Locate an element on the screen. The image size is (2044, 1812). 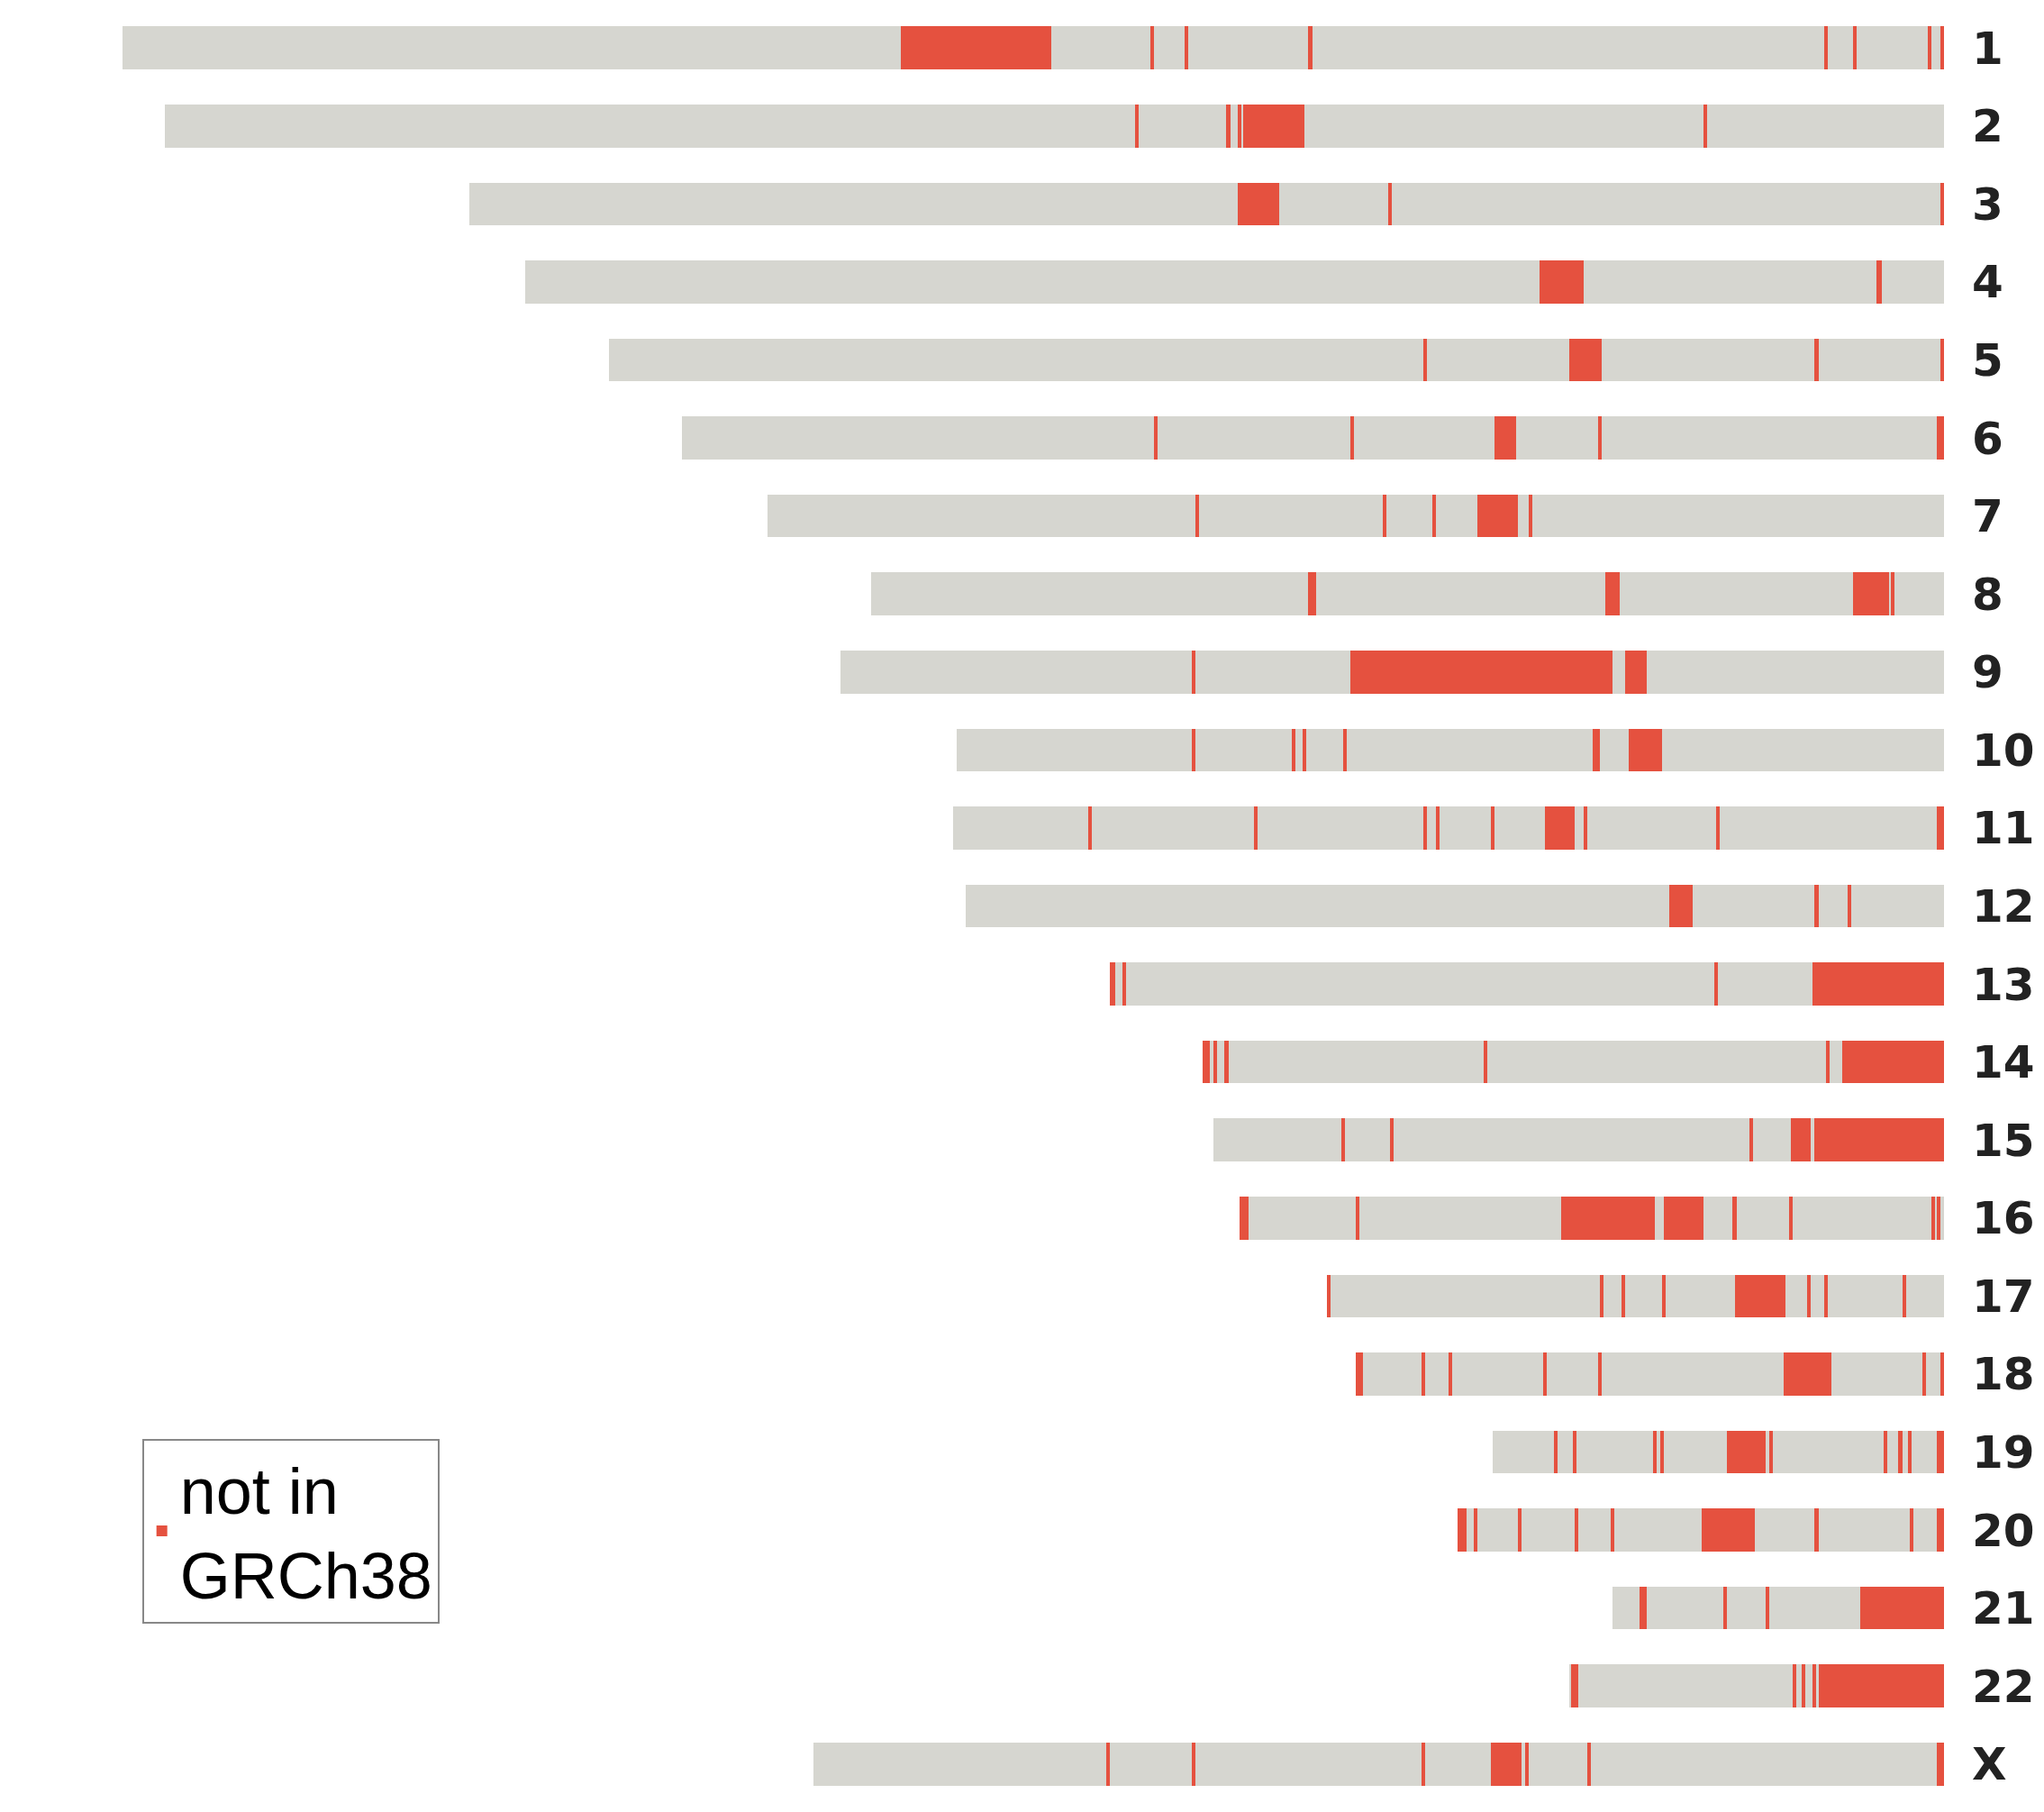
legend-label: not in GRCh38 is located at coordinates (305, 1534).